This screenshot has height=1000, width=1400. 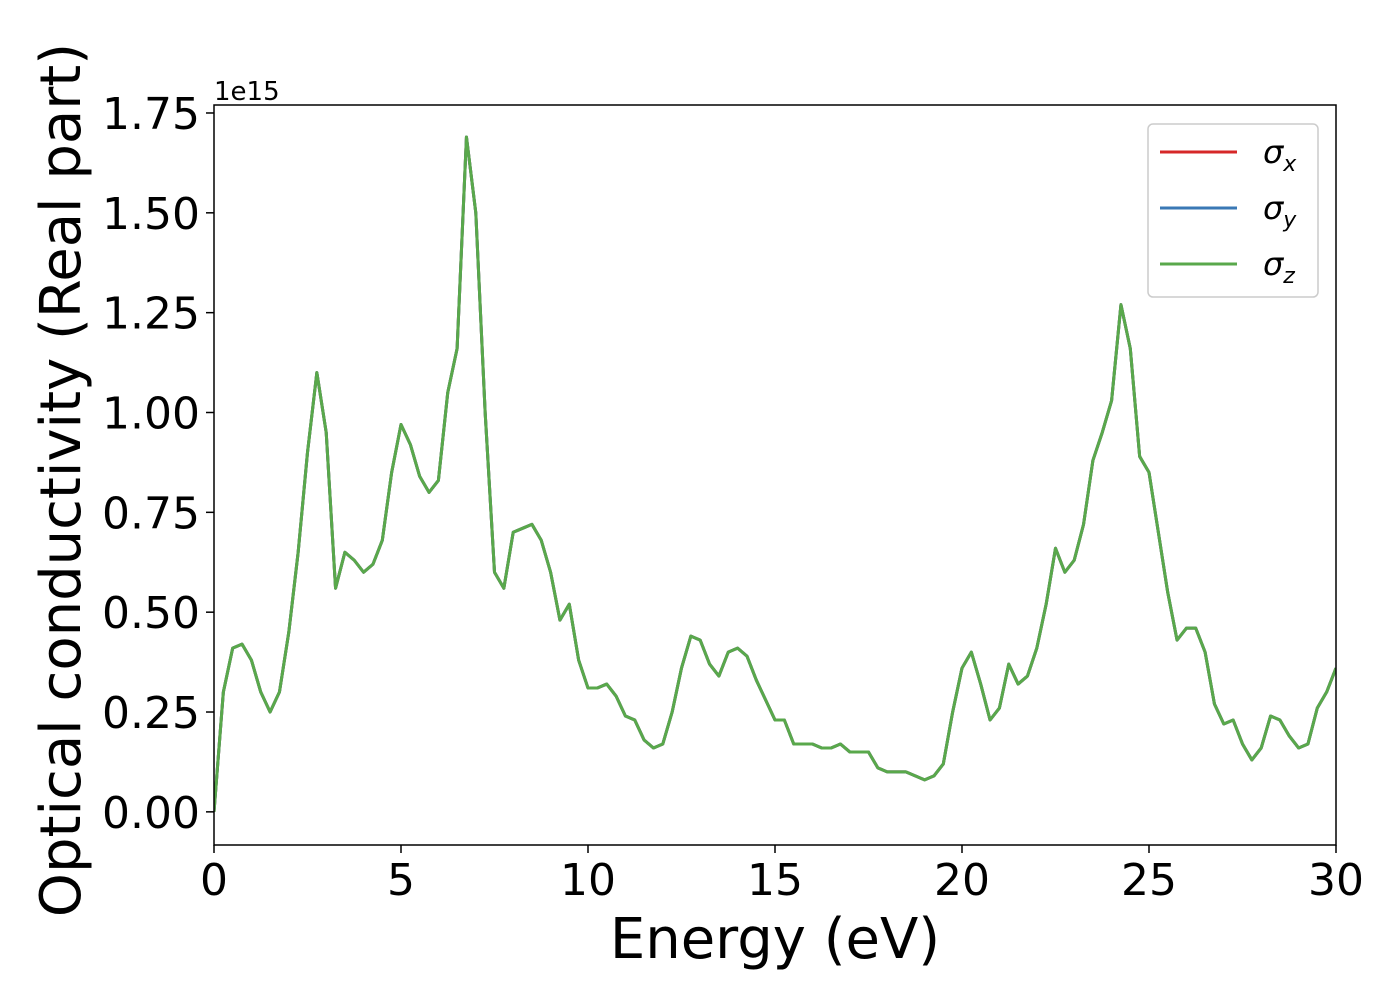 I want to click on y-tick-label: 0.50, so click(x=151, y=613).